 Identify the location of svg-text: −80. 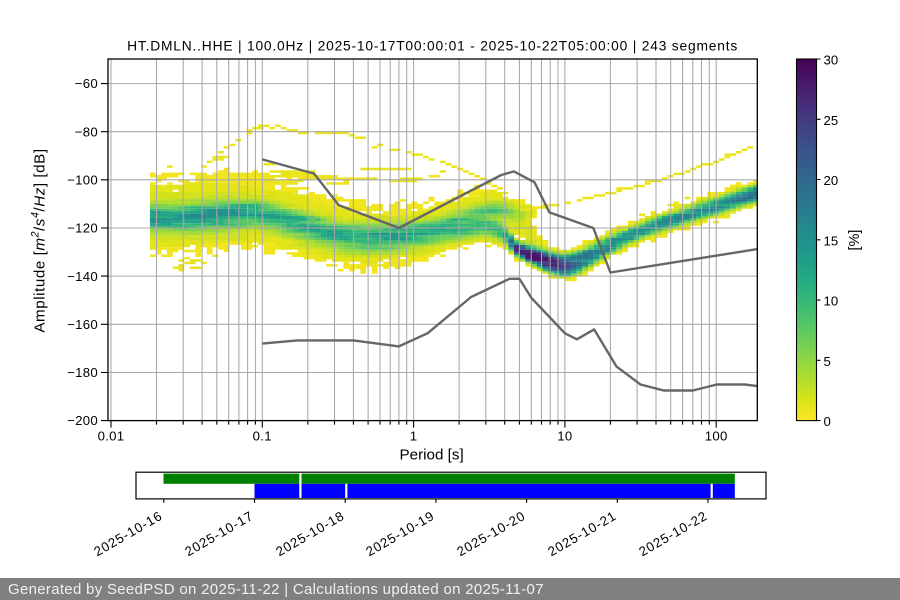
(86, 131).